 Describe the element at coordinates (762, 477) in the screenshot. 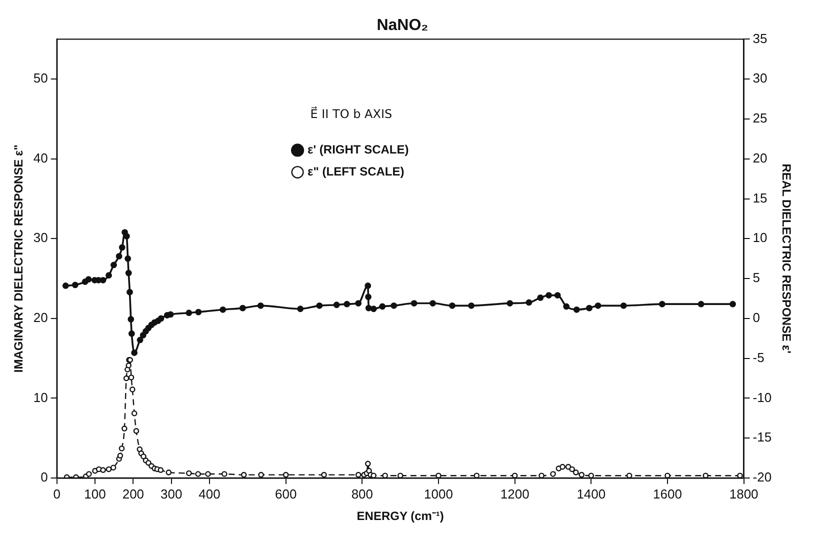

I see `y2-tick-label: -20` at that location.